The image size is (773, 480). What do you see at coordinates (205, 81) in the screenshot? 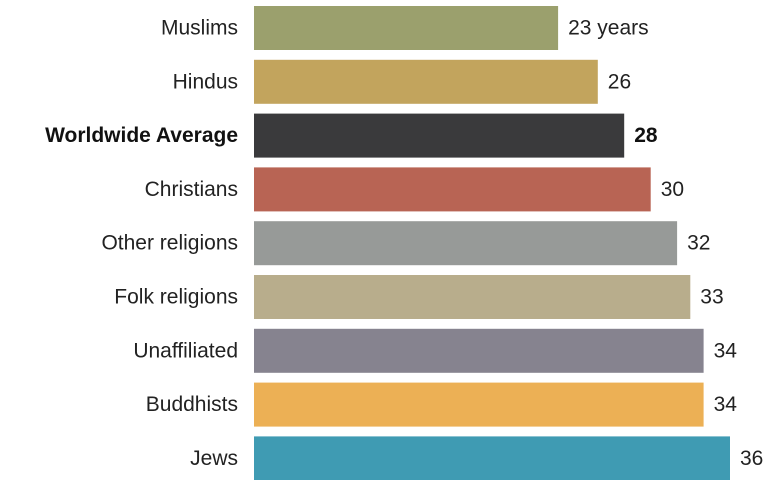
I see `category-label-hindus: Hindus` at bounding box center [205, 81].